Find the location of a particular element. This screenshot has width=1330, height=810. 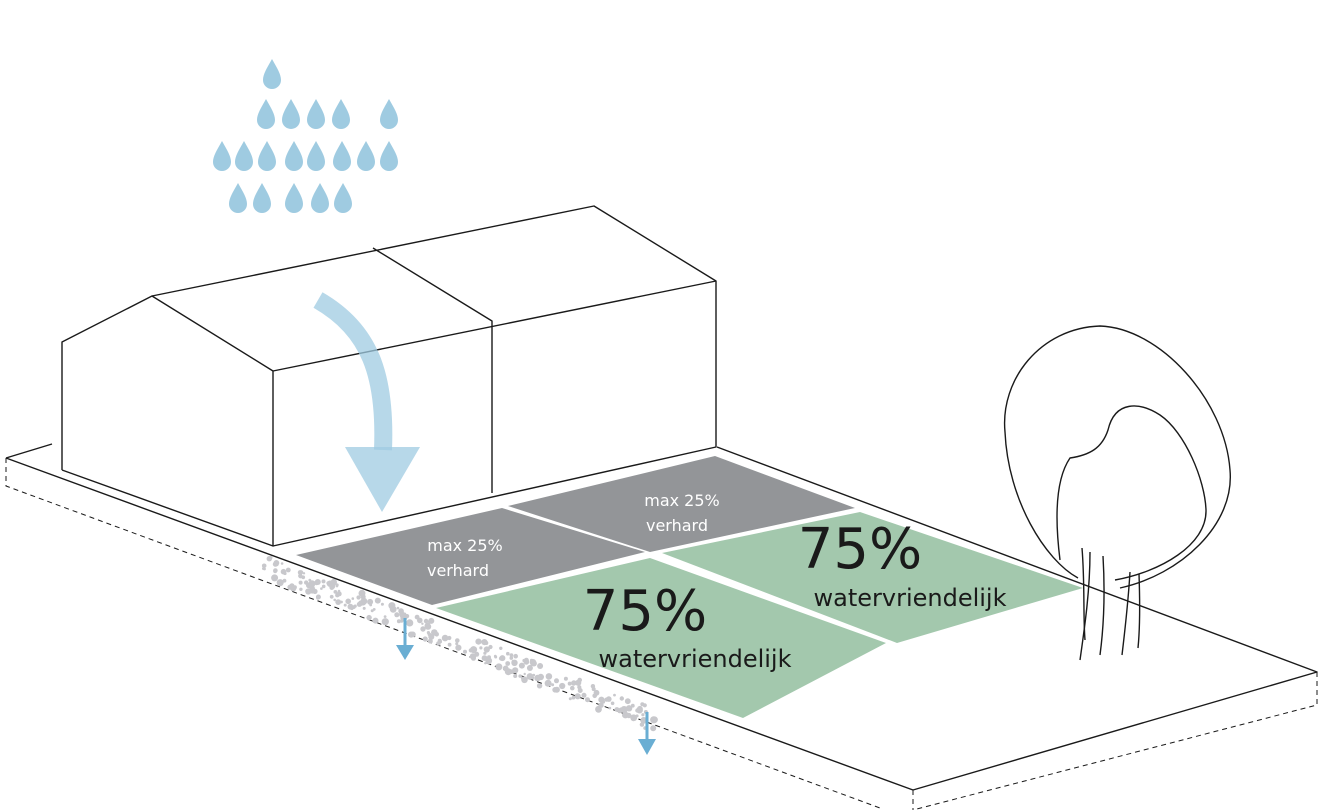

raindrops-icon is located at coordinates (305, 136).